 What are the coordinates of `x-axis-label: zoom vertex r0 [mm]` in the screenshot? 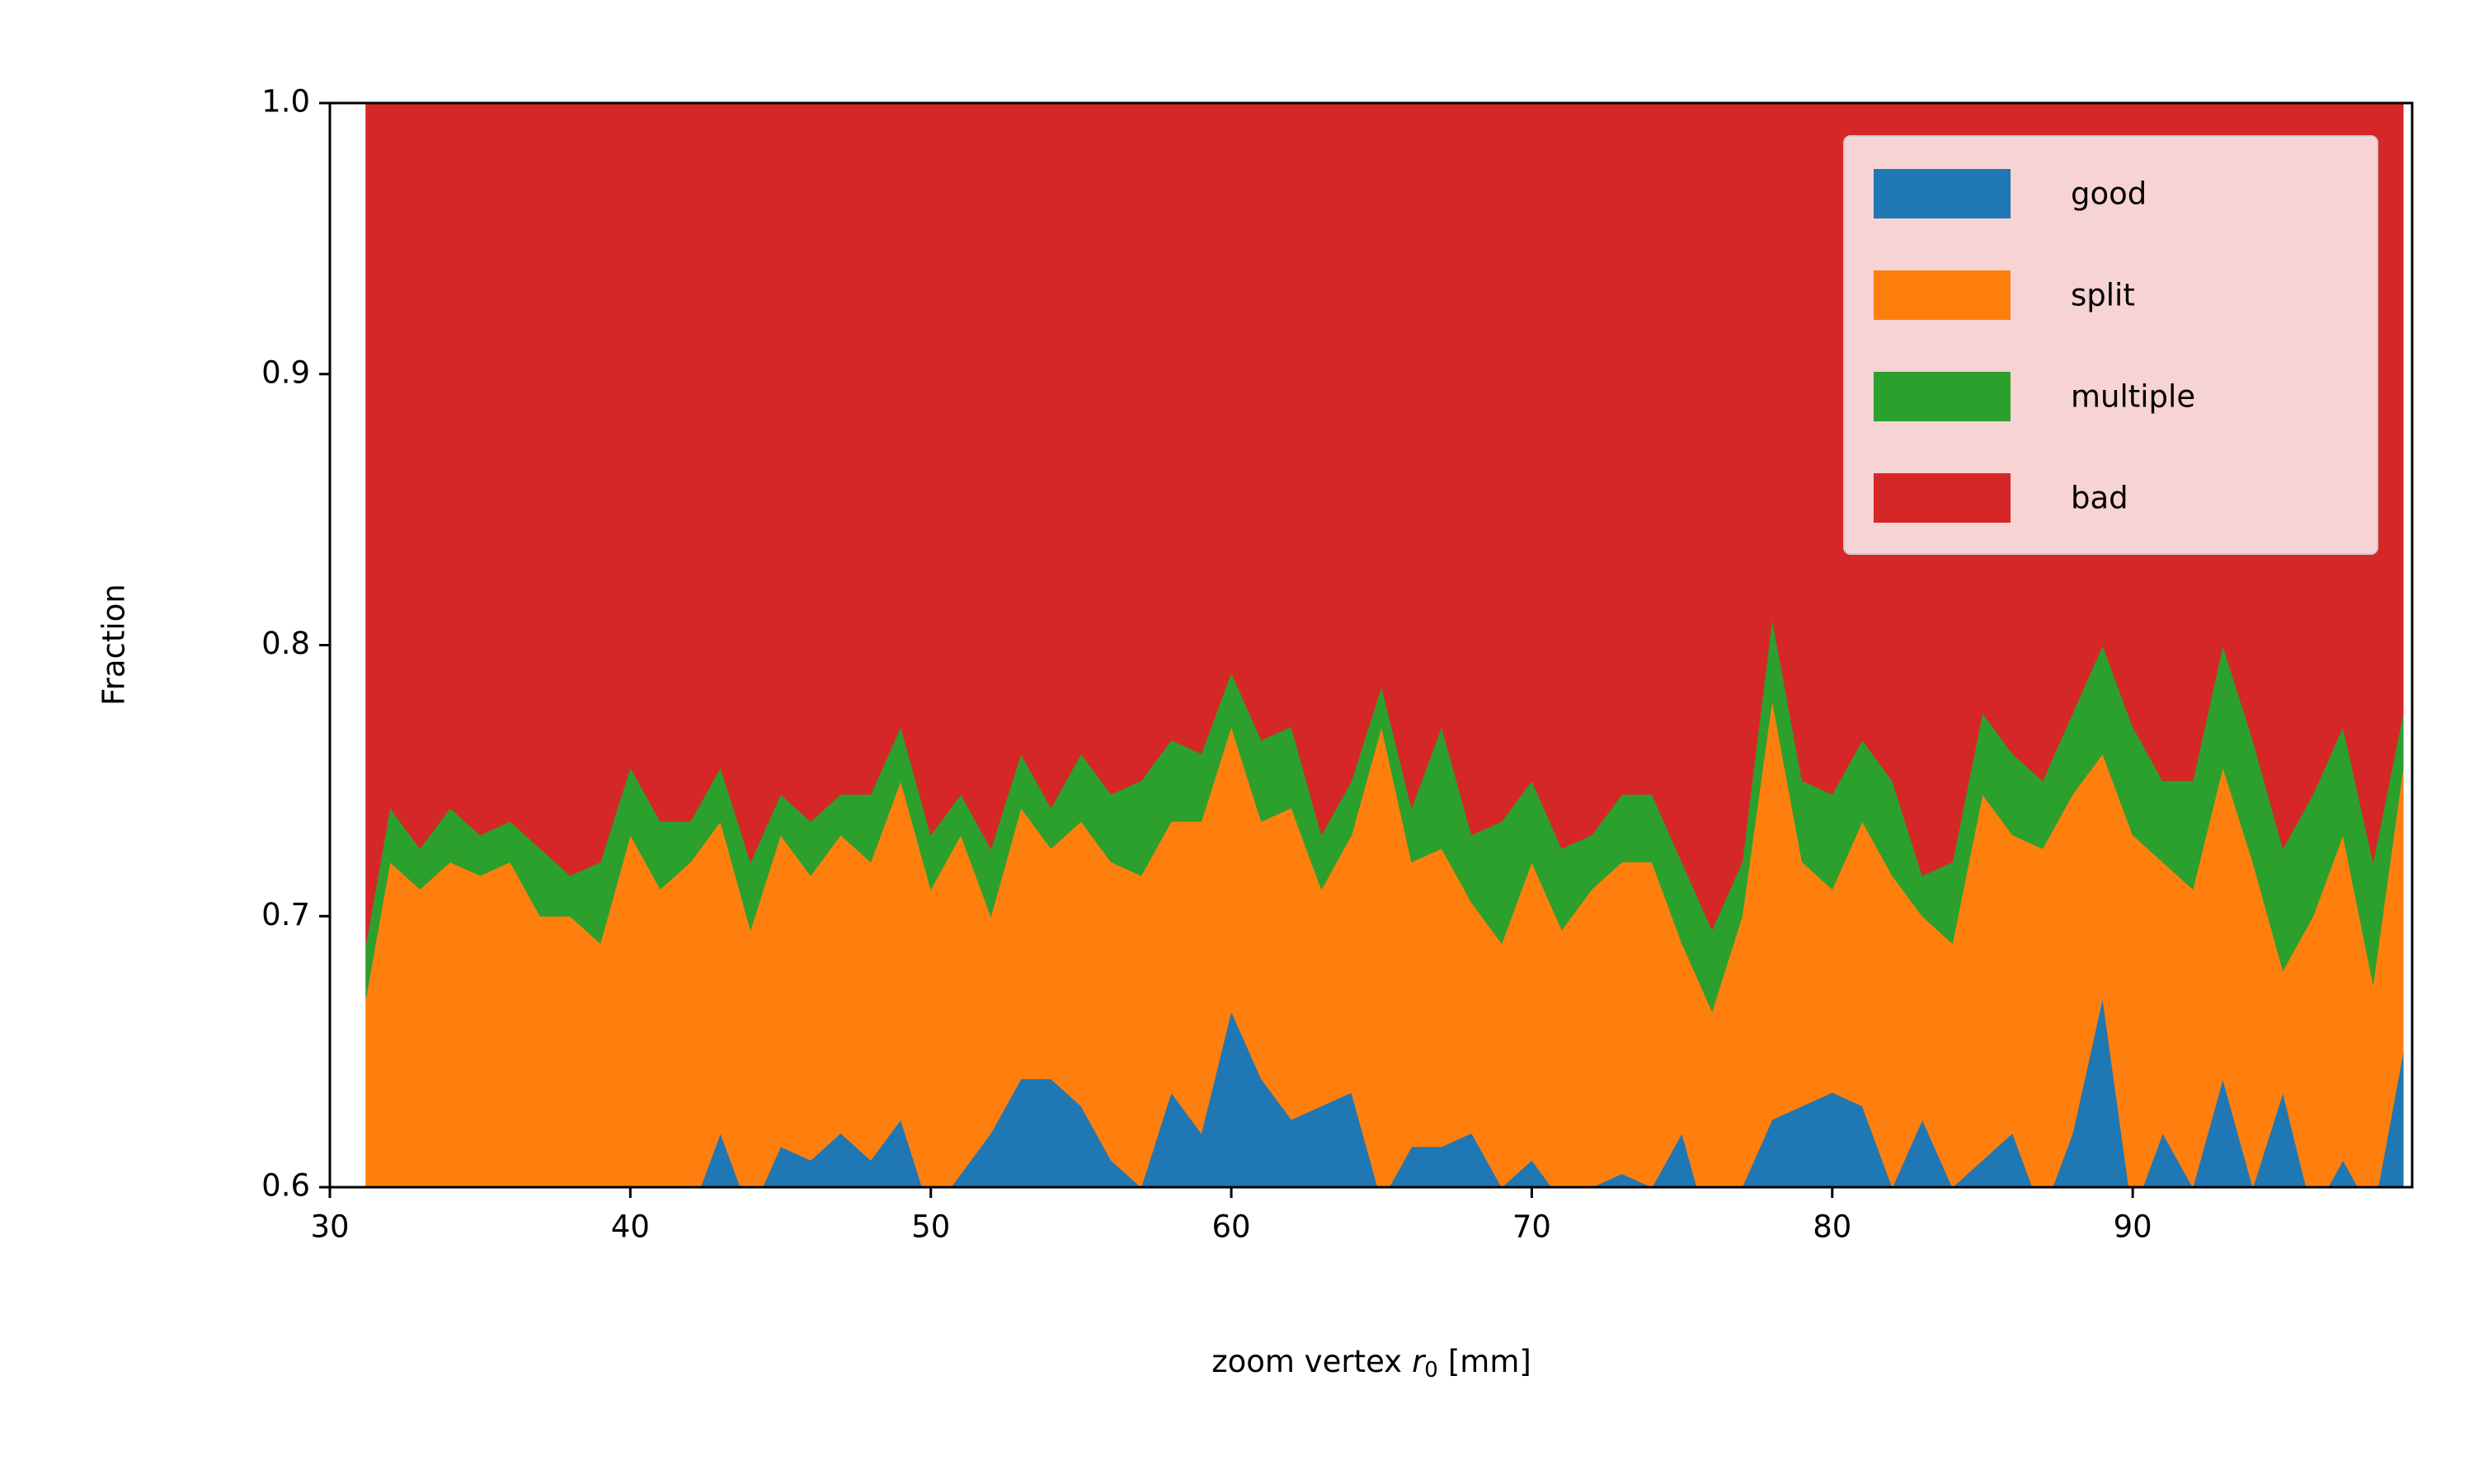 It's located at (1371, 1363).